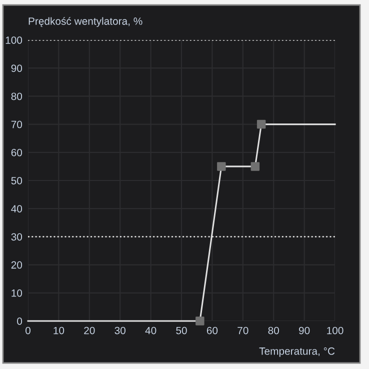 This screenshot has height=369, width=369. Describe the element at coordinates (16, 96) in the screenshot. I see `y-tick-label: 80` at that location.